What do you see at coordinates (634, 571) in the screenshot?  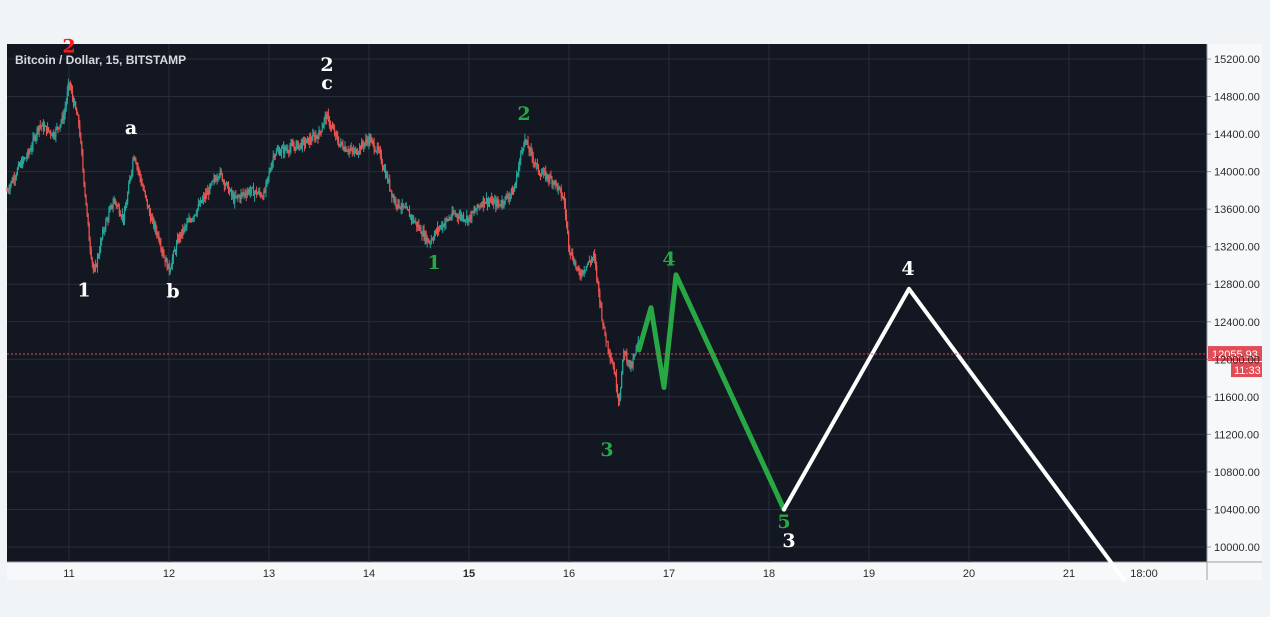 I see `time-axis` at bounding box center [634, 571].